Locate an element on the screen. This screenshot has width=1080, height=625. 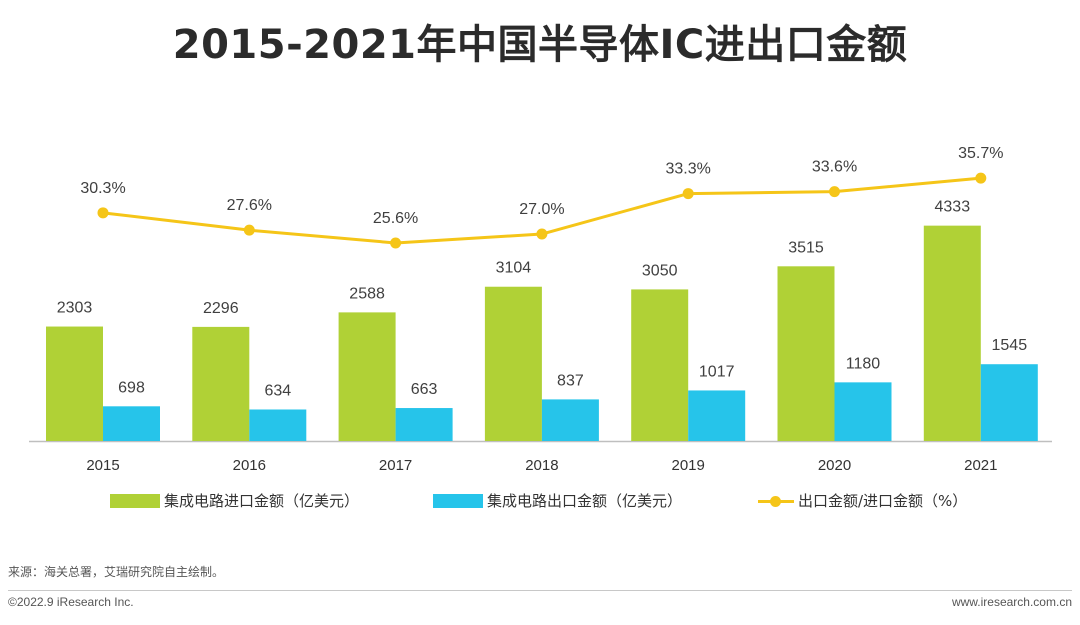
data-label-export: 1545 is located at coordinates (1010, 345).